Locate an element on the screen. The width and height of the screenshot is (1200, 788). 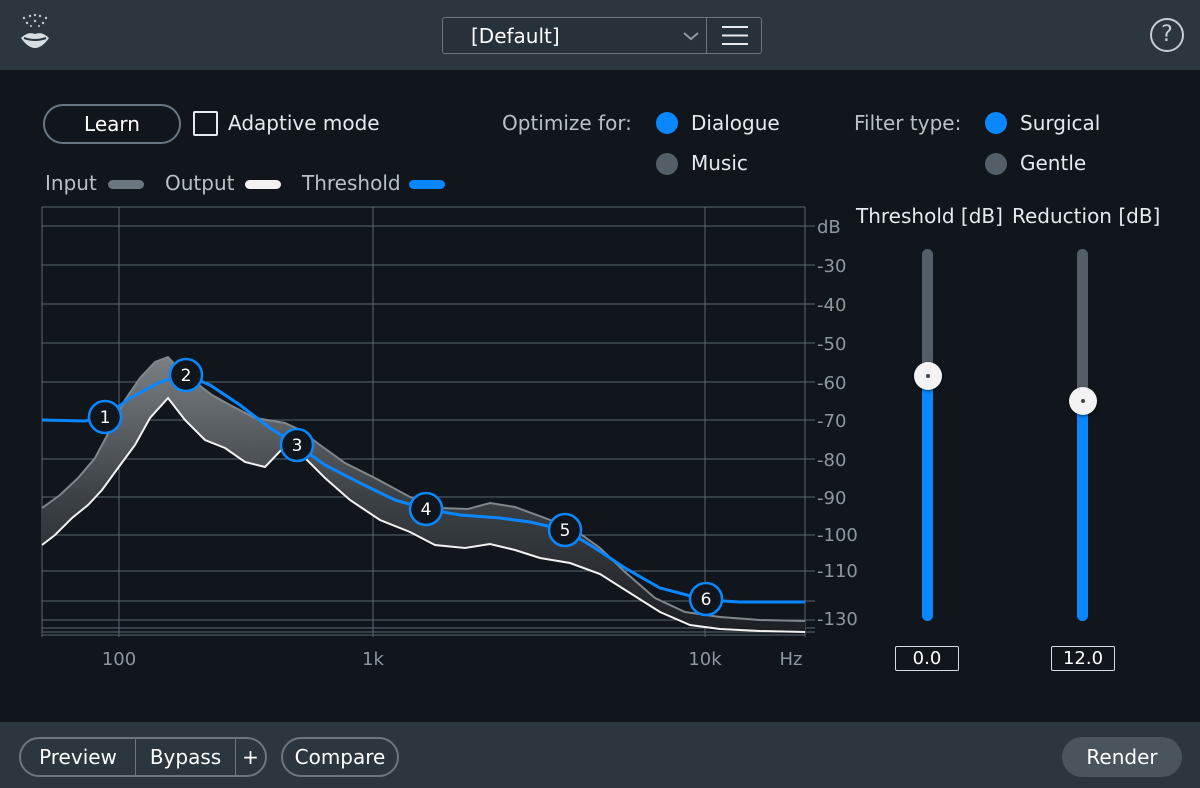
render-button: Render is located at coordinates (1122, 757).